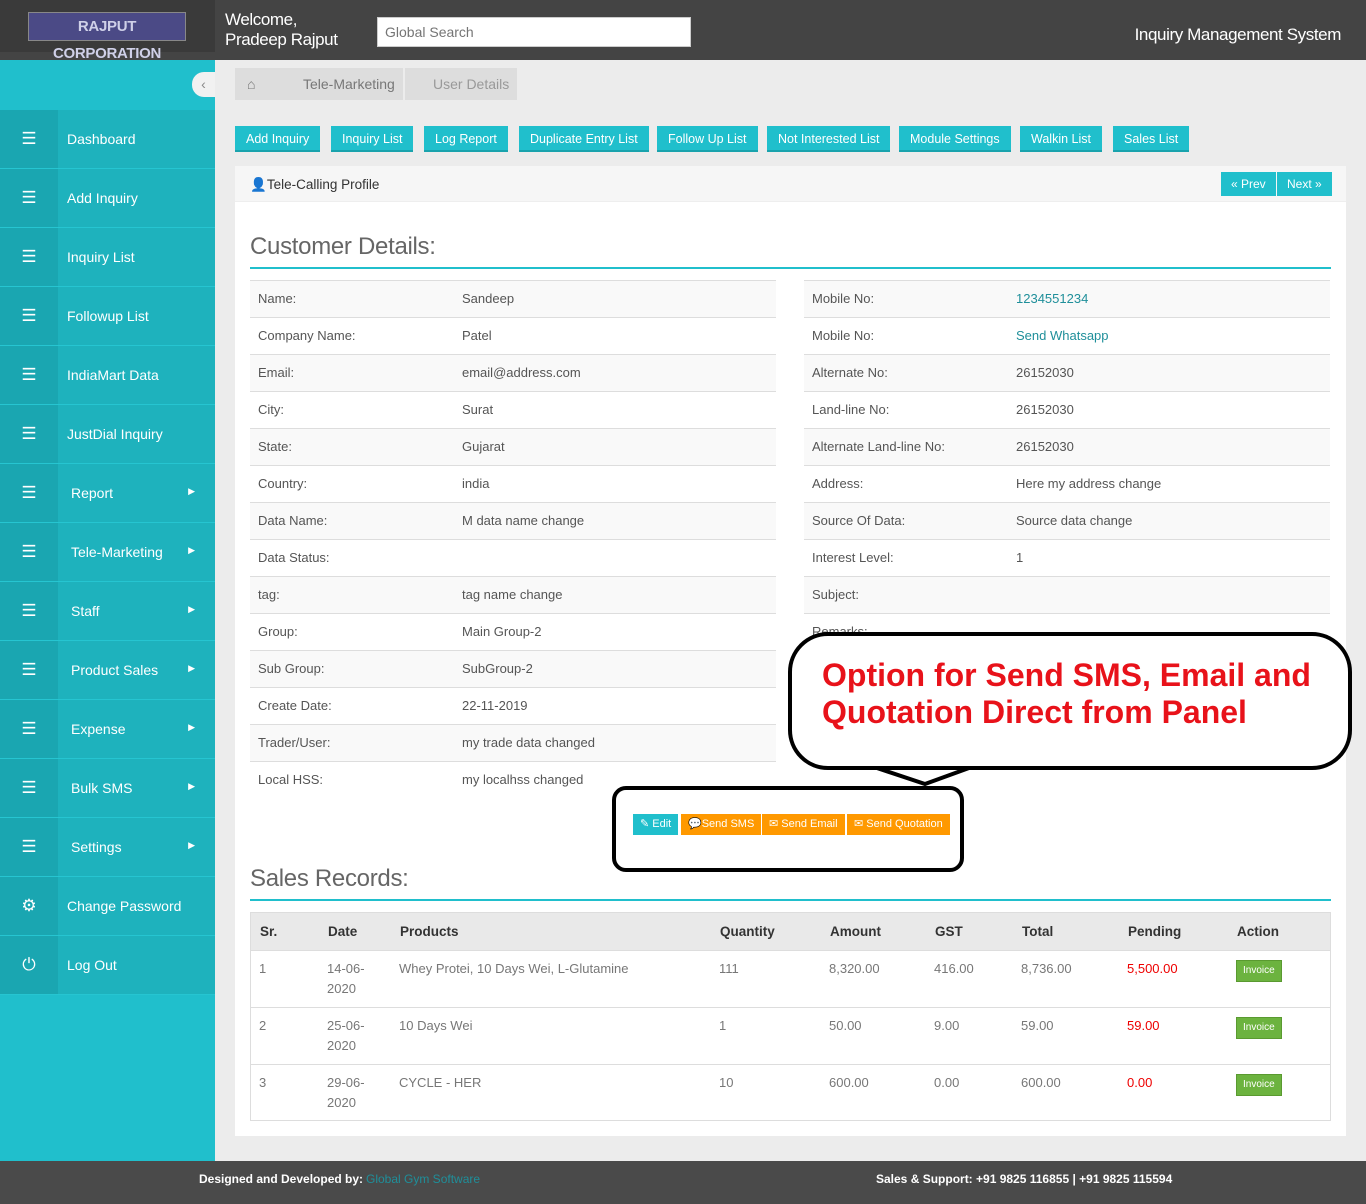  I want to click on send-quotation-button: ✉ Send Quotation, so click(898, 824).